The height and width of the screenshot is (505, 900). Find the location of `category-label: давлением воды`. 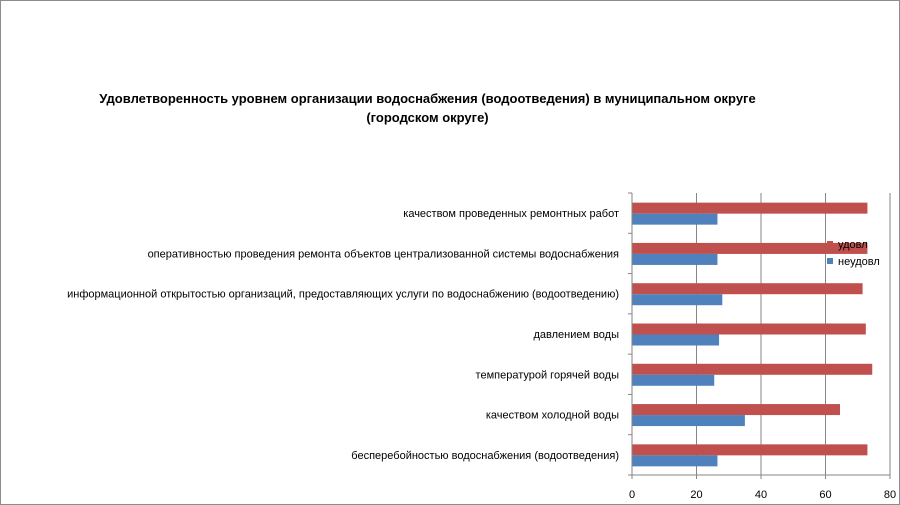

category-label: давлением воды is located at coordinates (576, 335).